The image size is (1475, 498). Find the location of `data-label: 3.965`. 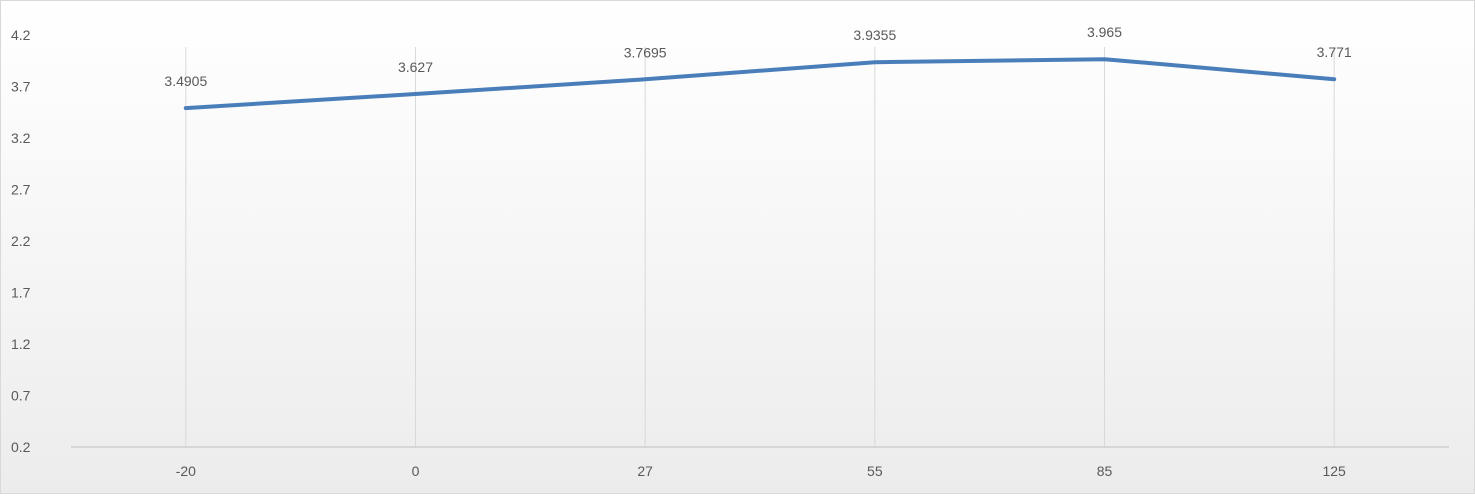

data-label: 3.965 is located at coordinates (1104, 32).